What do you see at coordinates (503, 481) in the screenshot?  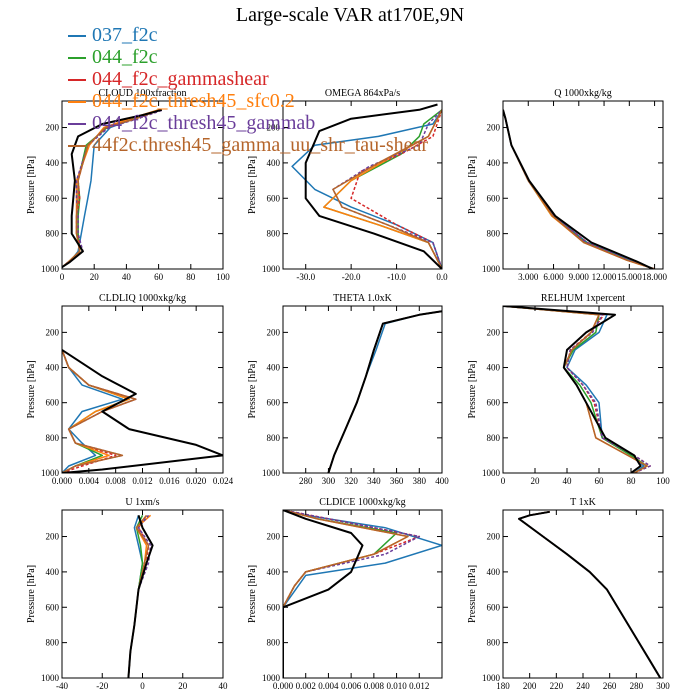 I see `x-tick-label: 0` at bounding box center [503, 481].